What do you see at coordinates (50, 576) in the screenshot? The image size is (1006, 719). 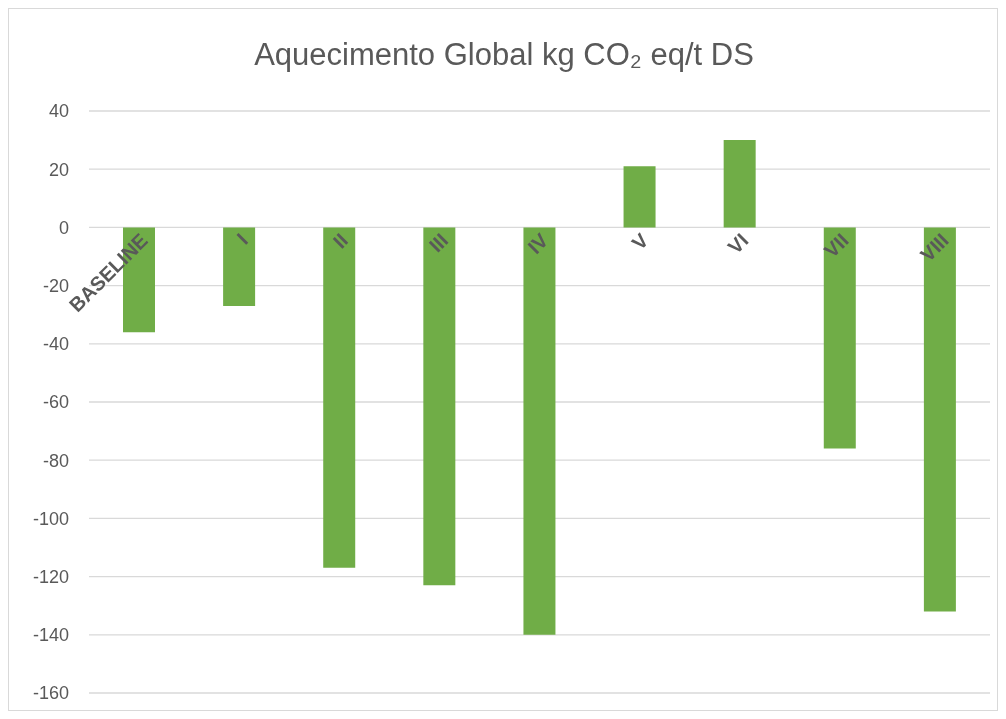 I see `y-tick-label: -120` at bounding box center [50, 576].